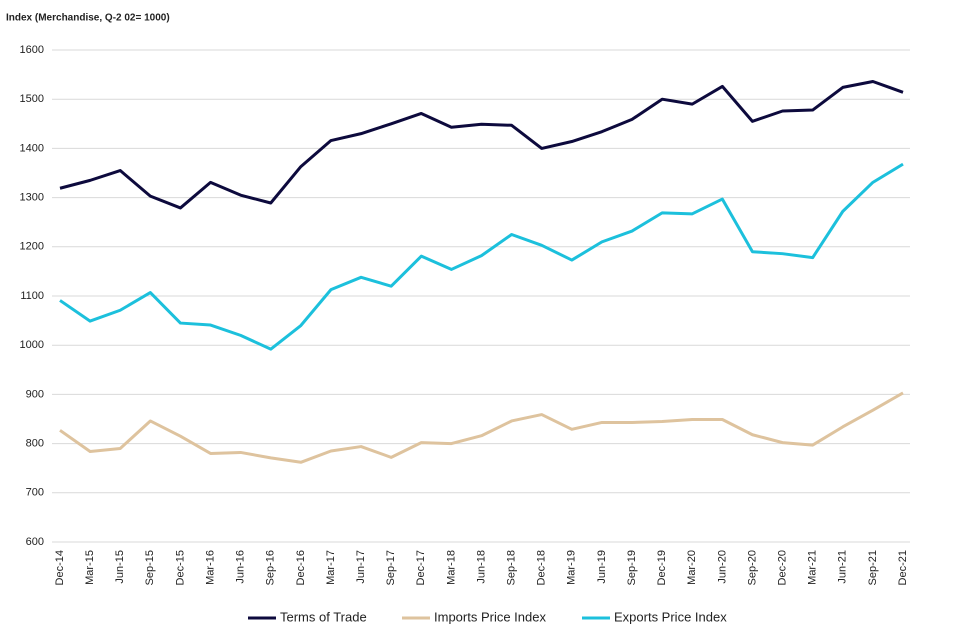 The height and width of the screenshot is (640, 978). Describe the element at coordinates (331, 567) in the screenshot. I see `x-tick-label: Mar-17` at that location.